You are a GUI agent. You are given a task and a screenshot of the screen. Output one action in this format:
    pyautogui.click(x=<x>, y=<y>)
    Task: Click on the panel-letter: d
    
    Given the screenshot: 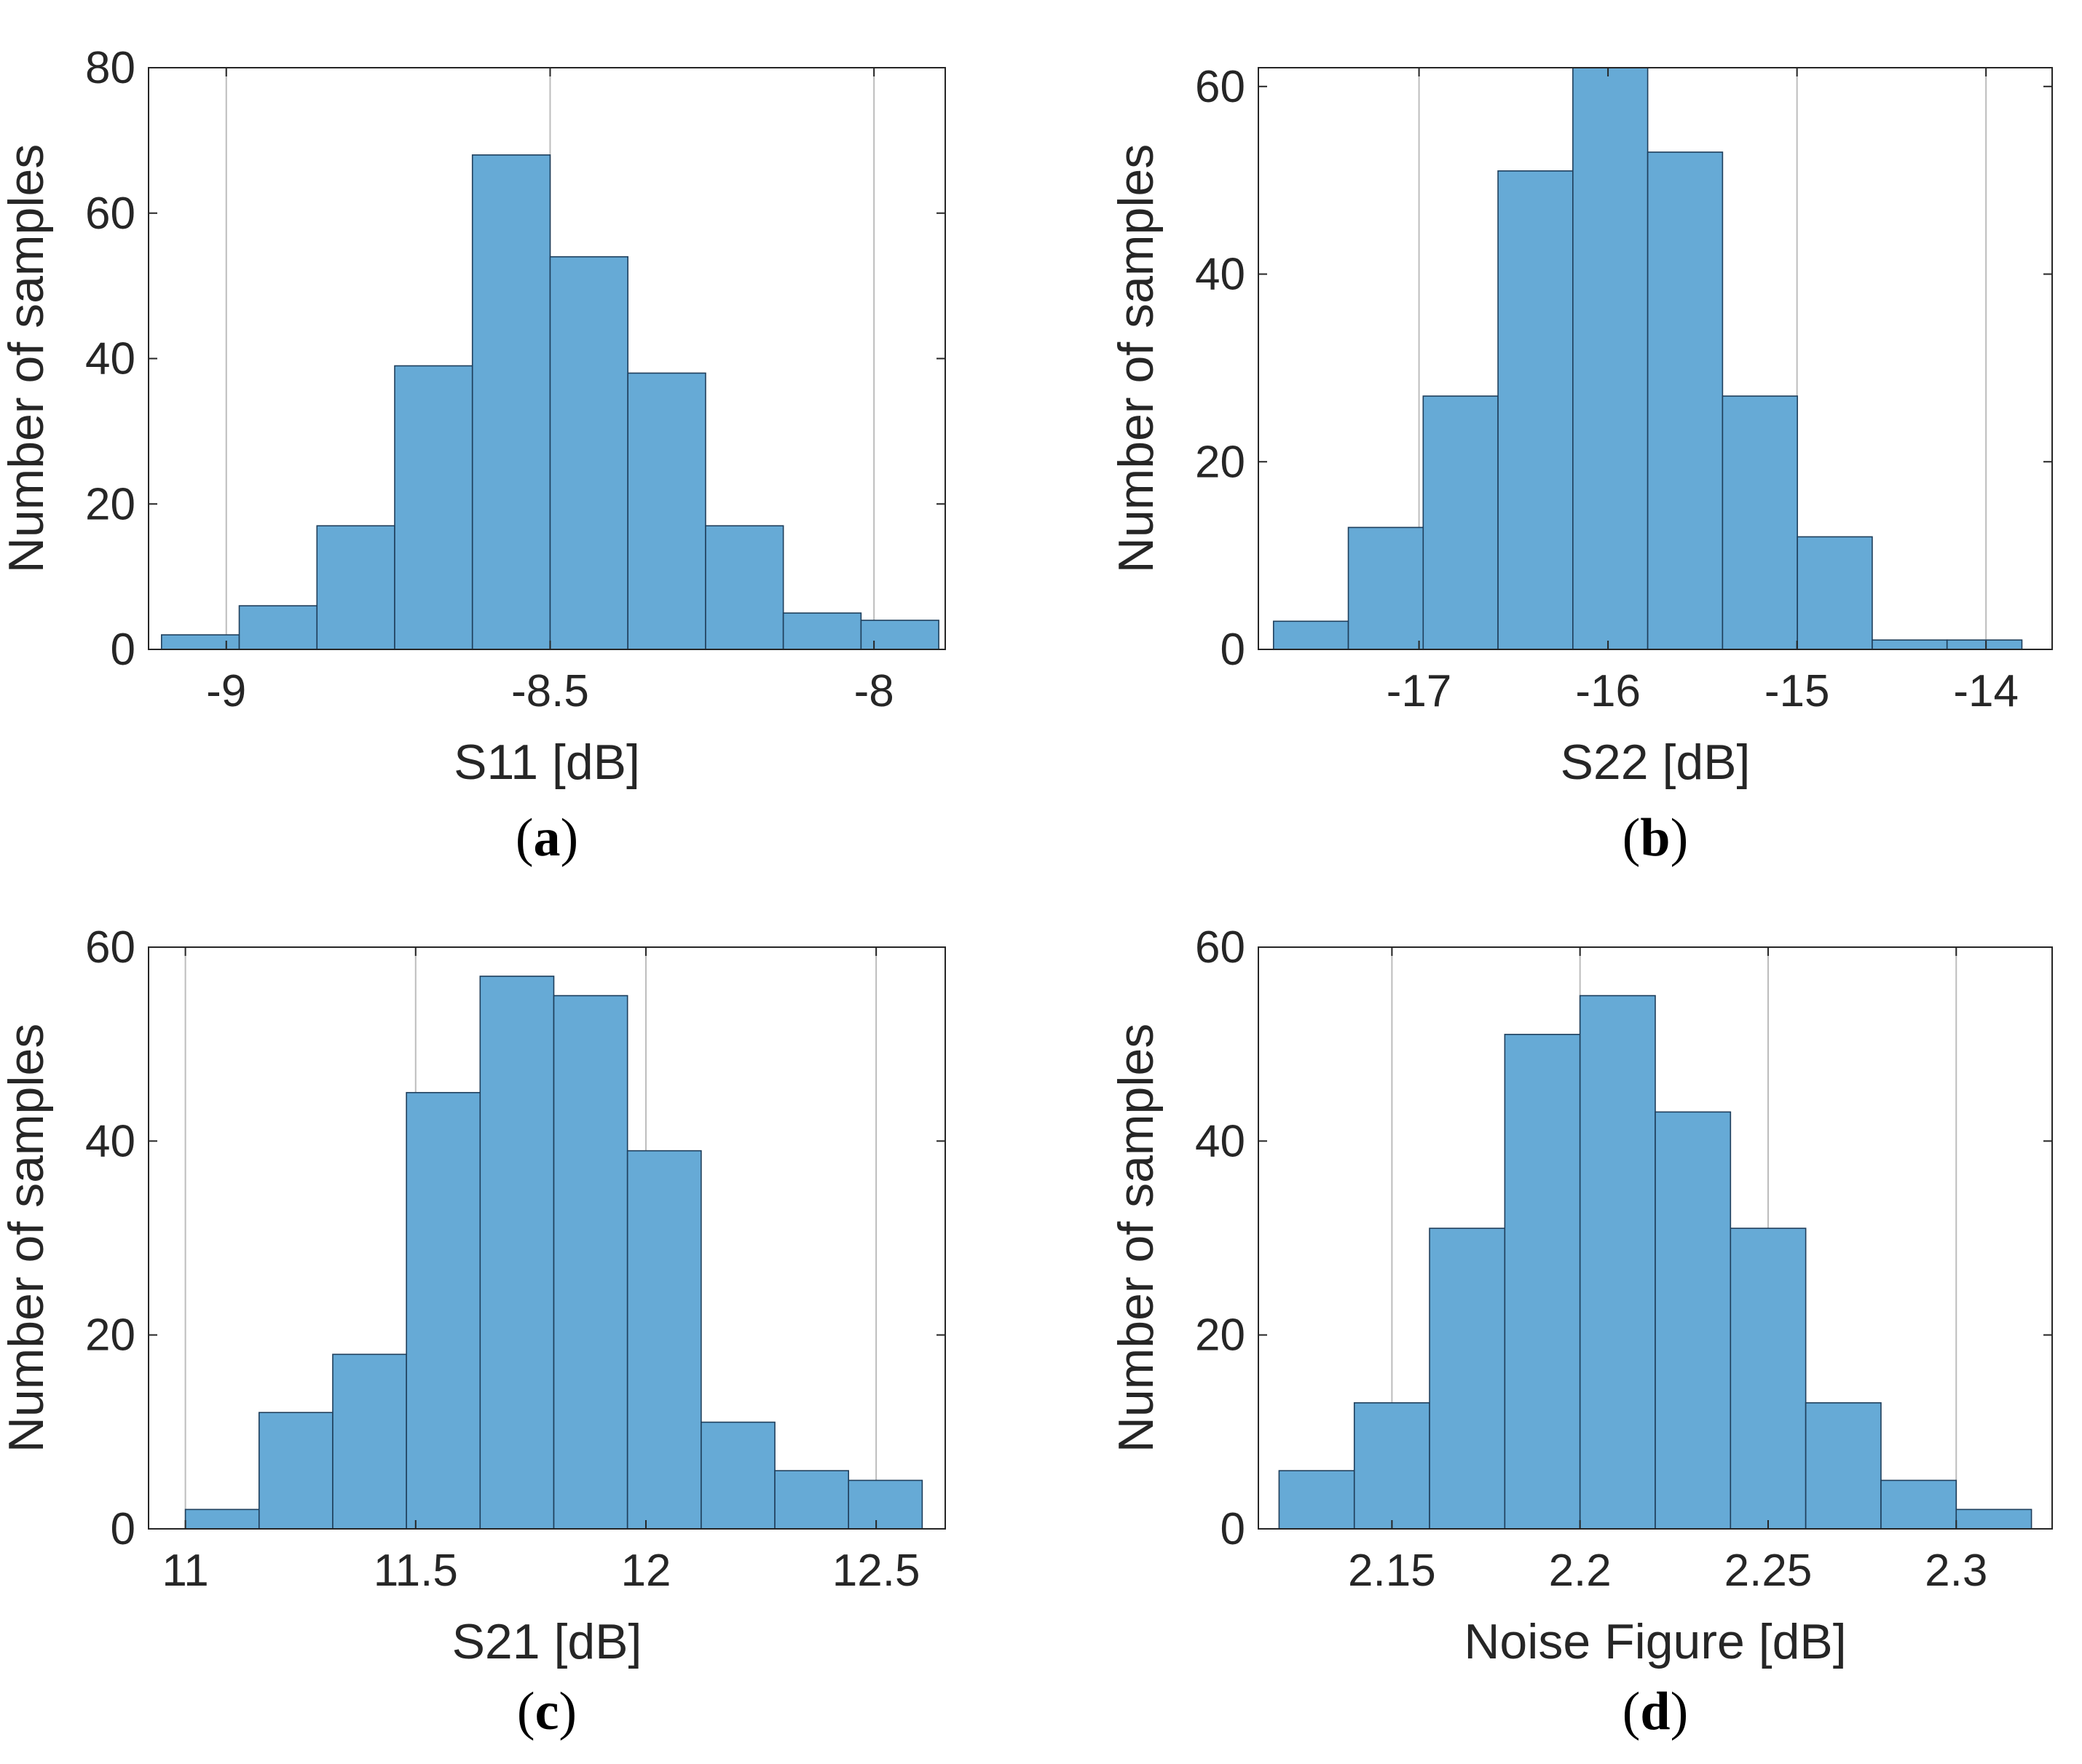 What is the action you would take?
    pyautogui.click(x=1655, y=1712)
    